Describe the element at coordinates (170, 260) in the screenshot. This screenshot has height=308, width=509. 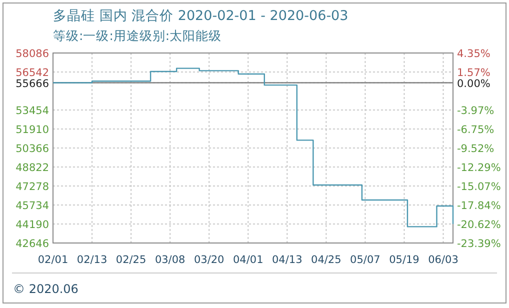
I see `x-tick-label: 03/08` at that location.